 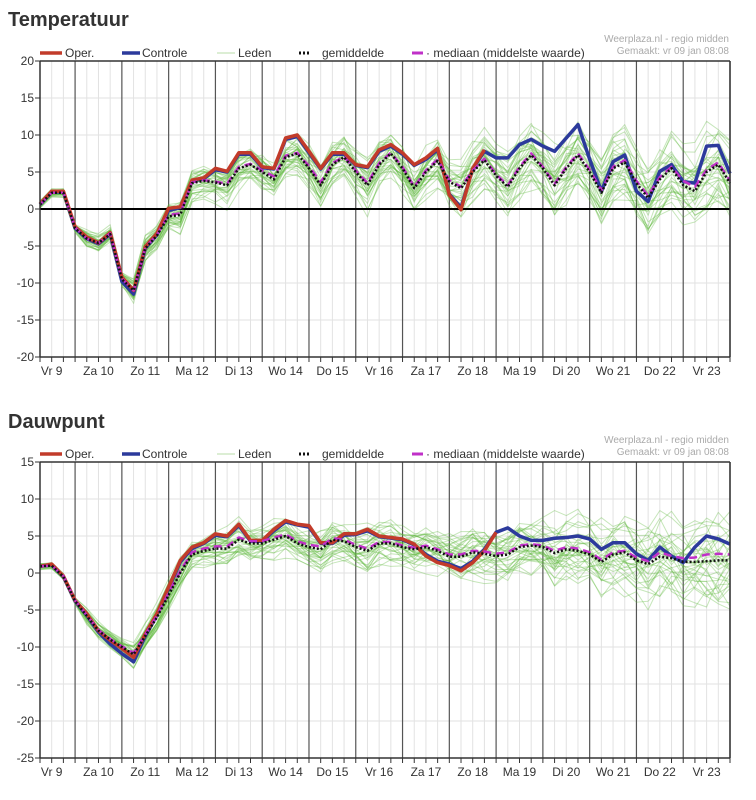 I want to click on chart-title-dauwpunt: Dauwpunt, so click(x=56, y=422).